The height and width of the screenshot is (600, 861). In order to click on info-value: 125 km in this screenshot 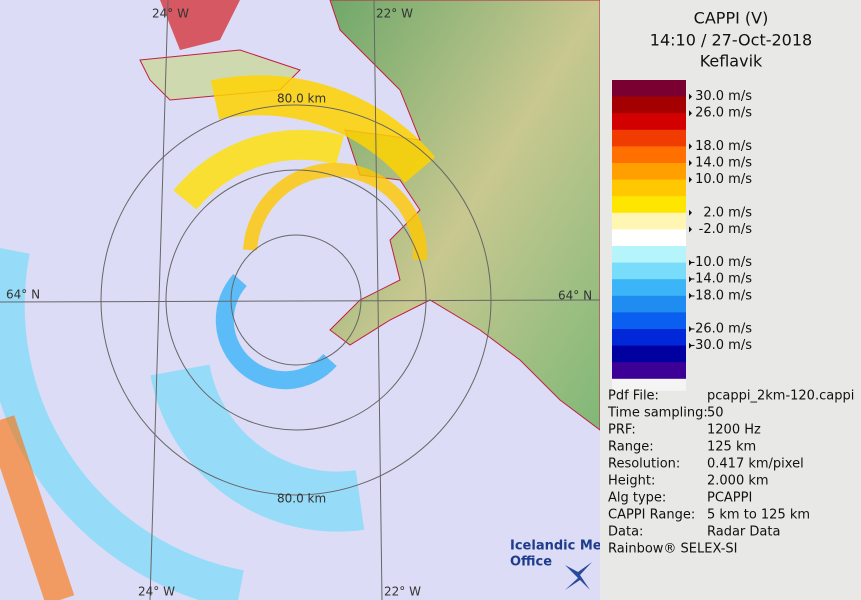, I will do `click(731, 447)`.